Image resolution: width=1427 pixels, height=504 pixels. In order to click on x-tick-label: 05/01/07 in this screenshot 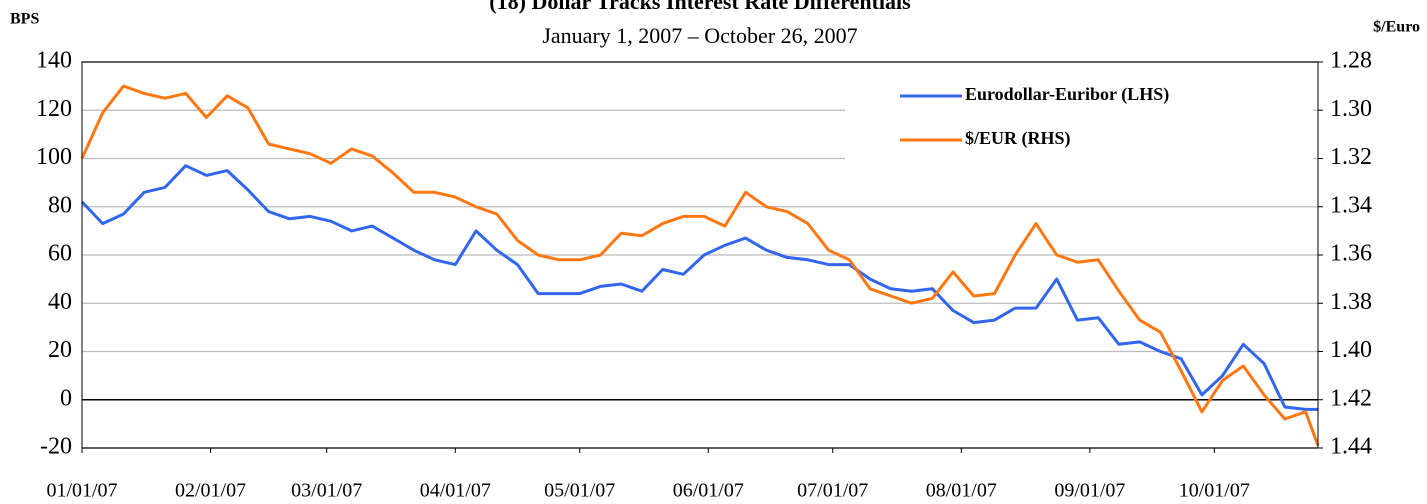, I will do `click(579, 491)`.